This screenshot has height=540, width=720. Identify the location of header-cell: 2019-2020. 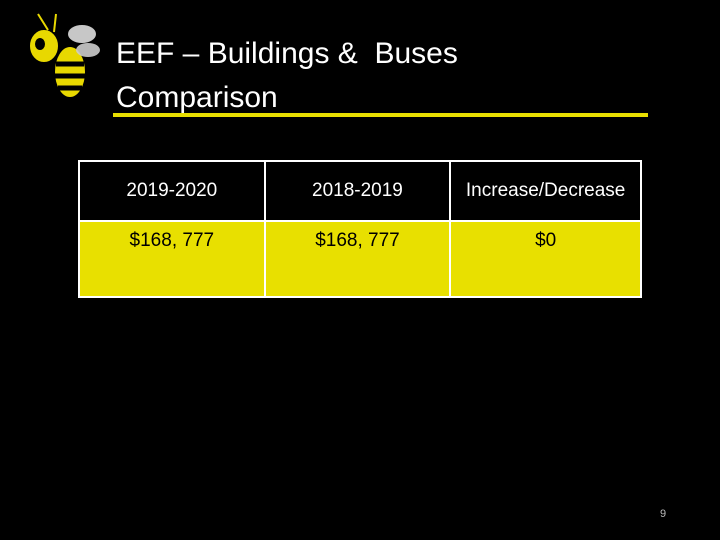
(172, 191).